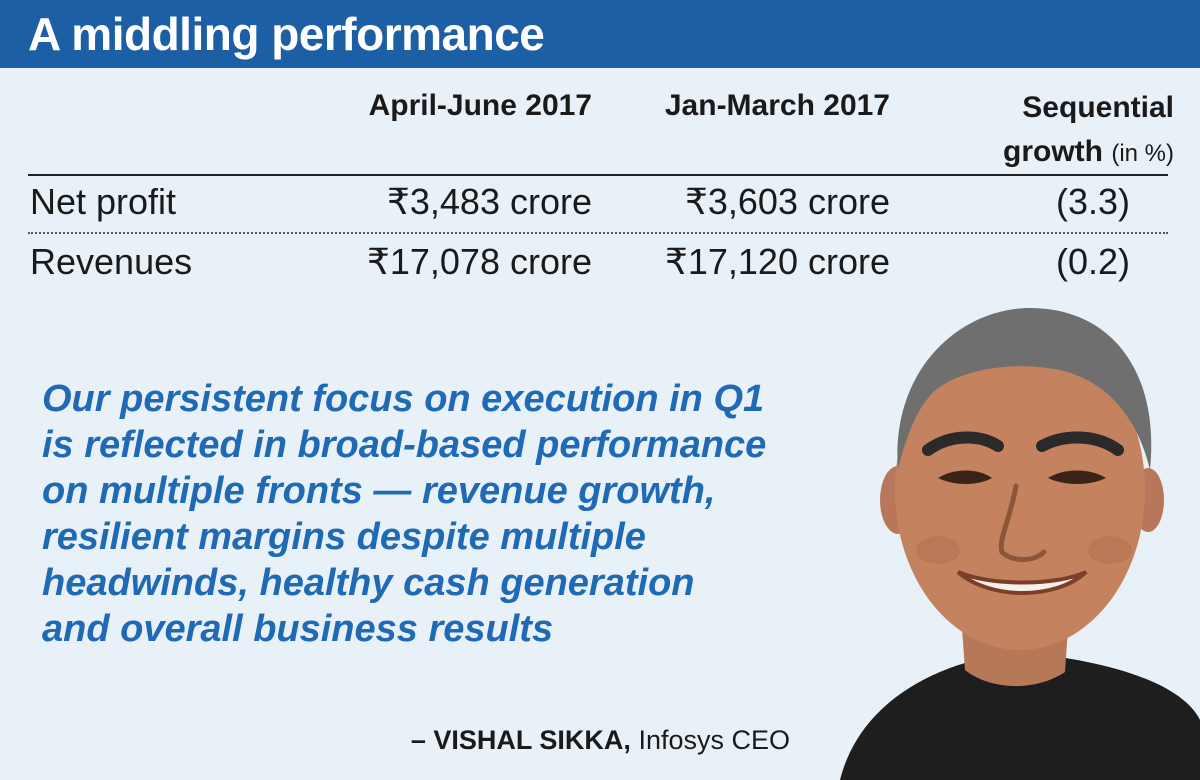 This screenshot has height=780, width=1200. What do you see at coordinates (938, 550) in the screenshot?
I see `portrait-cheek-left` at bounding box center [938, 550].